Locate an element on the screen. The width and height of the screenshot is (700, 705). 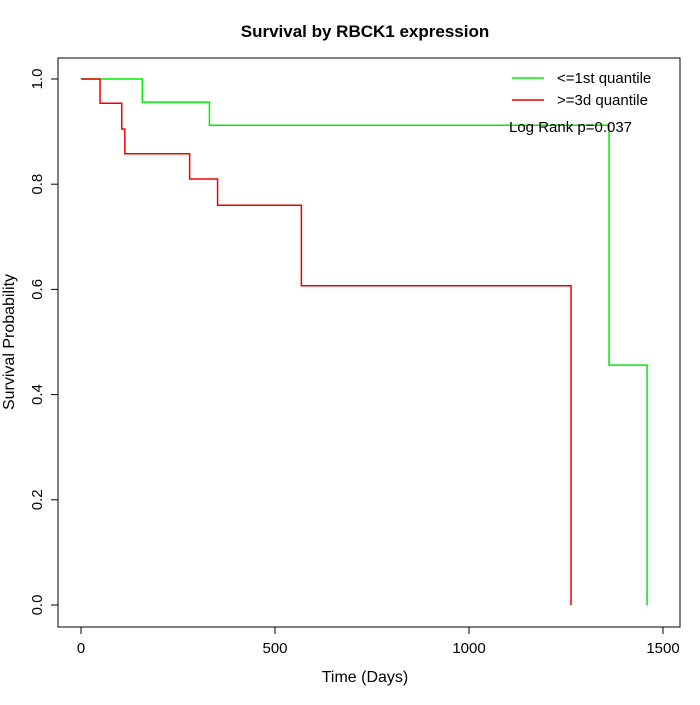
y-tick-label: 0.6 is located at coordinates (37, 289).